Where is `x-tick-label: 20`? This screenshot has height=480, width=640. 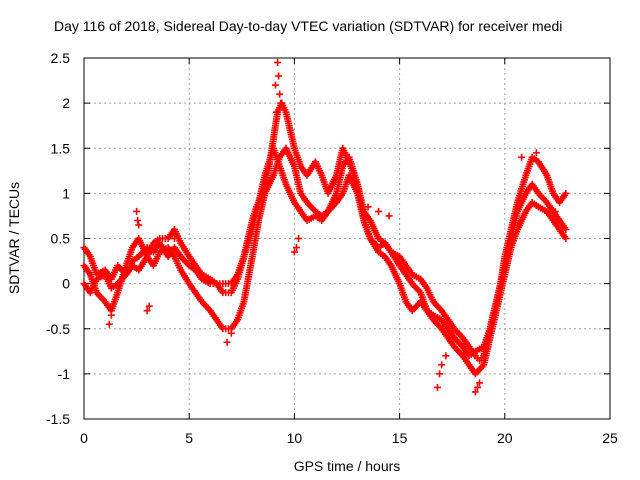 x-tick-label: 20 is located at coordinates (505, 438).